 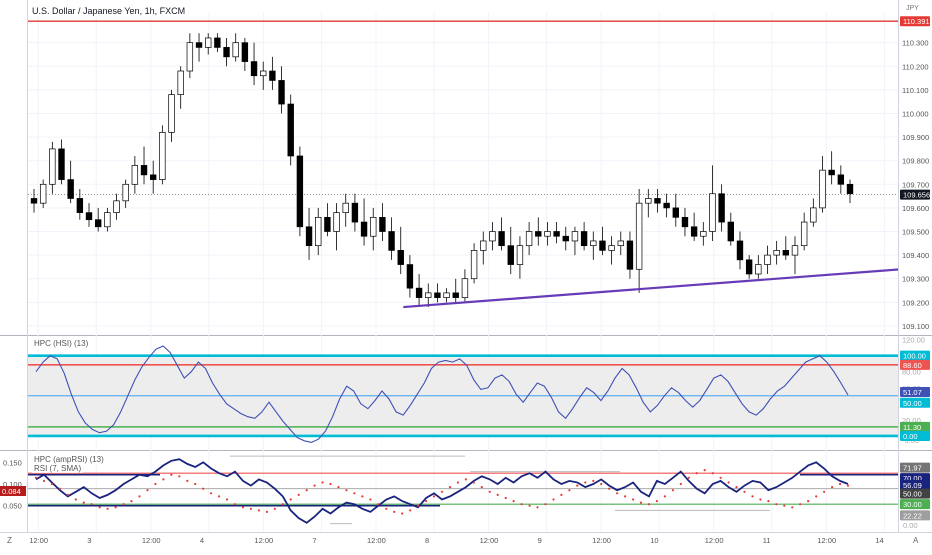 What do you see at coordinates (540, 540) in the screenshot?
I see `time-tick-label: 9` at bounding box center [540, 540].